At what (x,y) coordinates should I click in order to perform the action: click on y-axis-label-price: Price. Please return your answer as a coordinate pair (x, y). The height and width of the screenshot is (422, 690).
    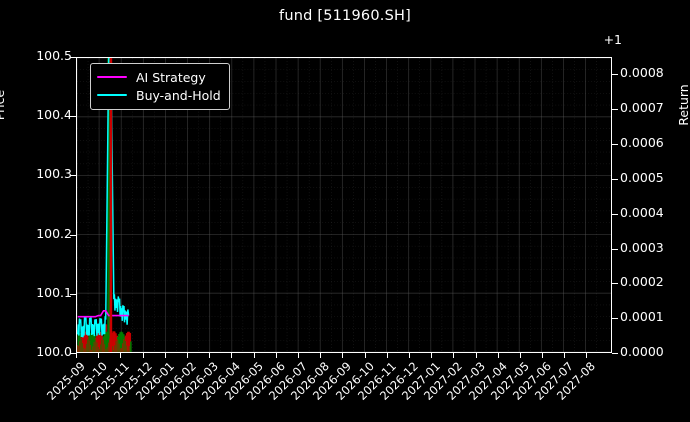
    Looking at the image, I should click on (3, 105).